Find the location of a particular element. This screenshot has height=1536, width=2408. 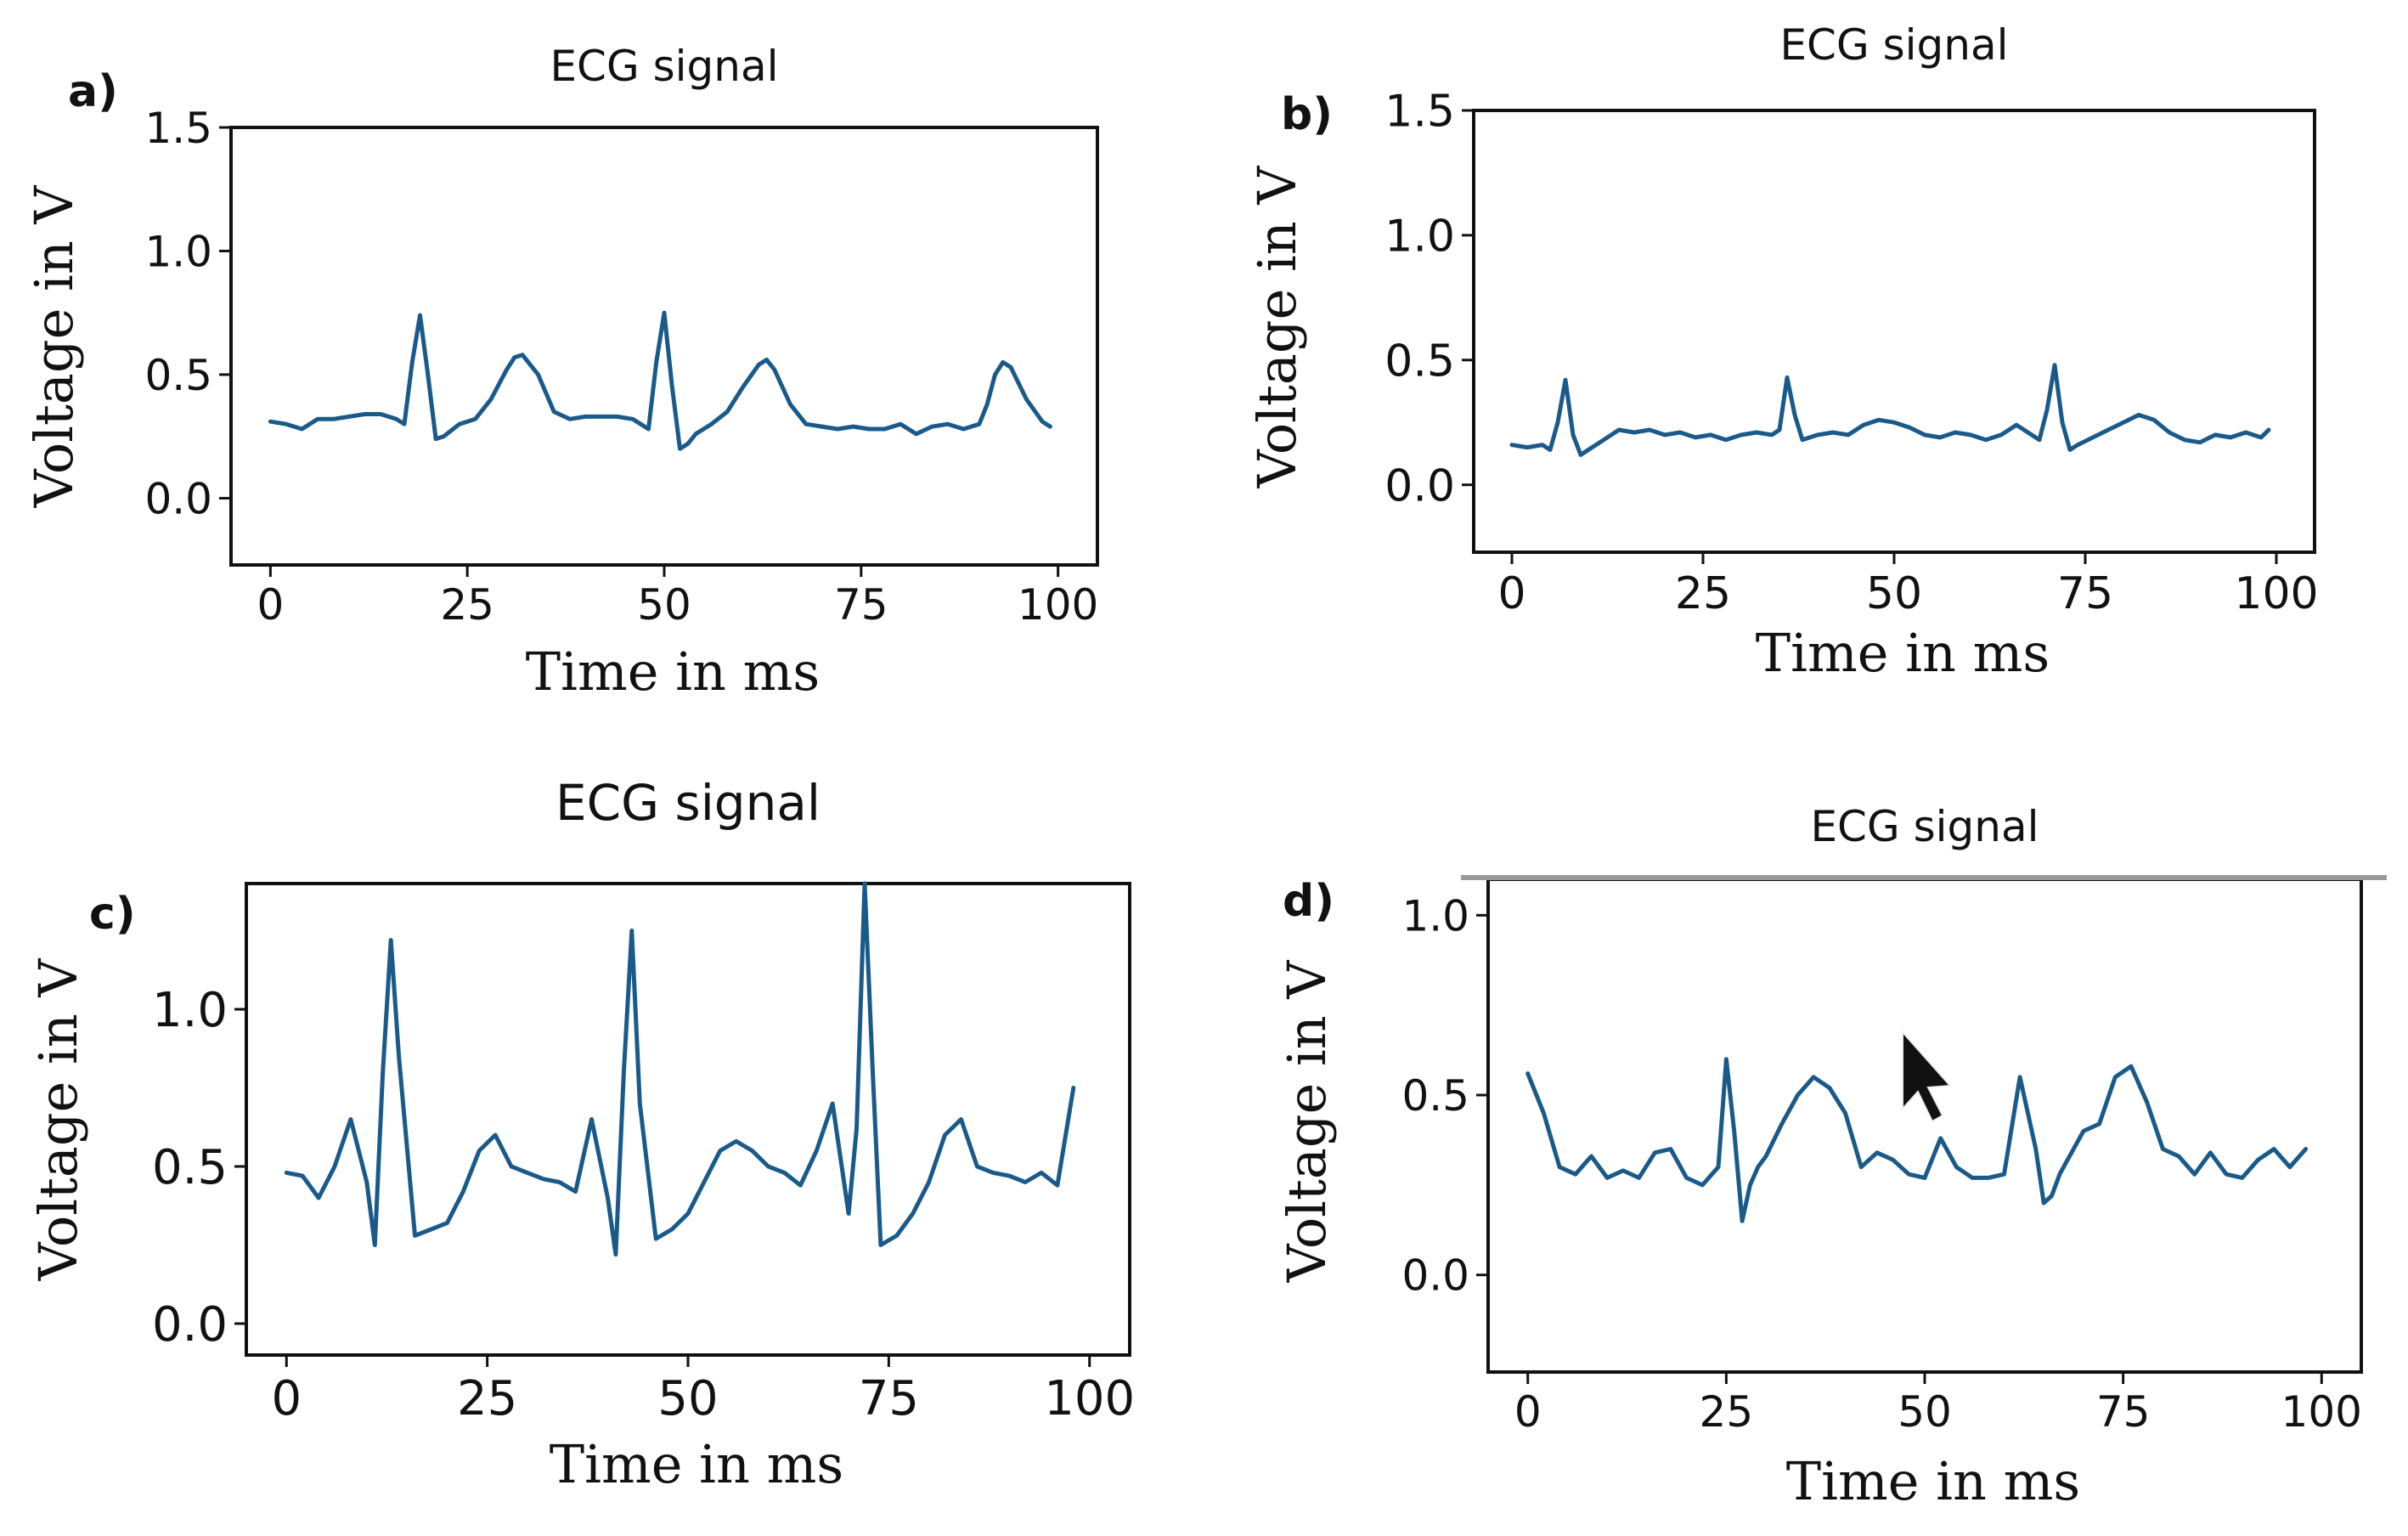

panel-label: d) is located at coordinates (1309, 901).